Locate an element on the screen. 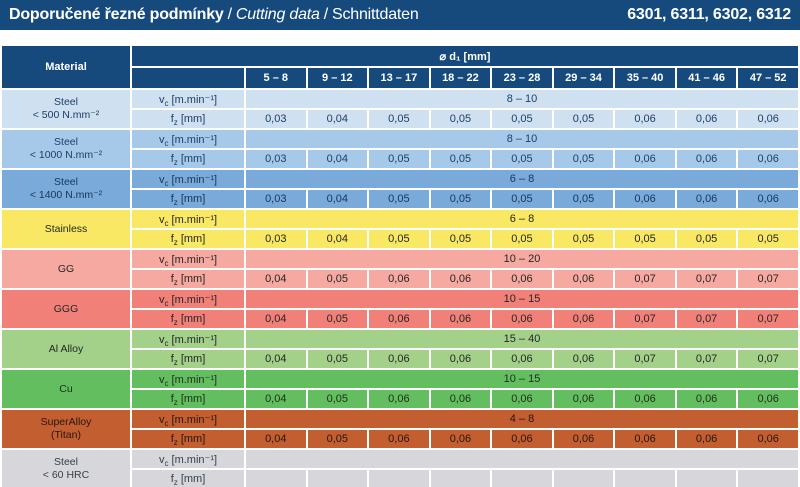 The width and height of the screenshot is (800, 487). material-cell: Steel < 500 N.mm⁻² is located at coordinates (66, 109).